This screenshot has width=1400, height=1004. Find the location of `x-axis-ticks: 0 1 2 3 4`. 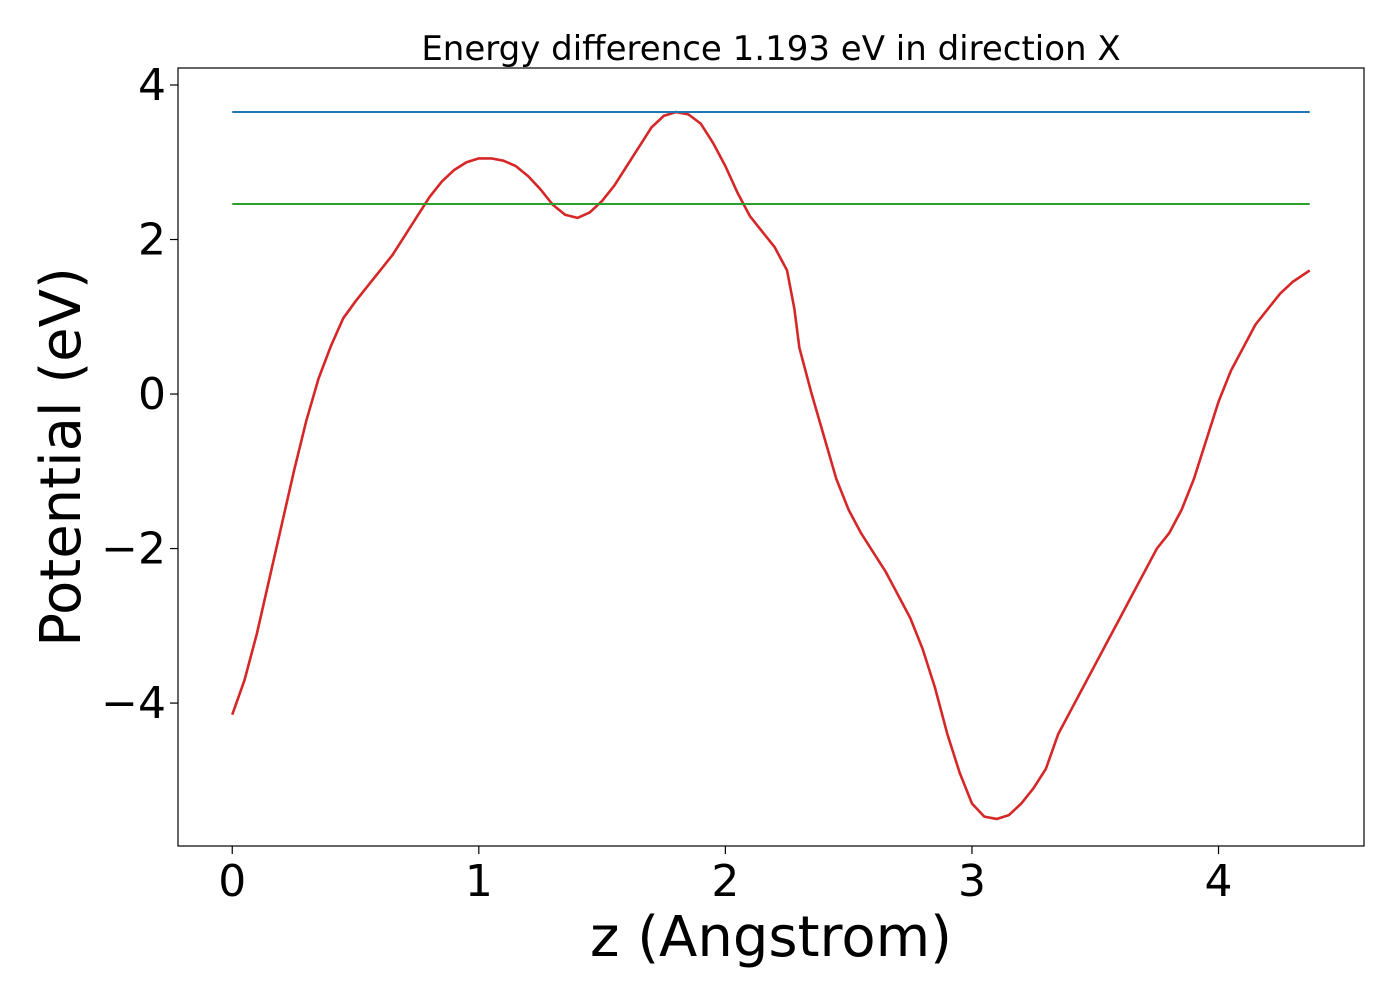

x-axis-ticks: 0 1 2 3 4 is located at coordinates (725, 876).